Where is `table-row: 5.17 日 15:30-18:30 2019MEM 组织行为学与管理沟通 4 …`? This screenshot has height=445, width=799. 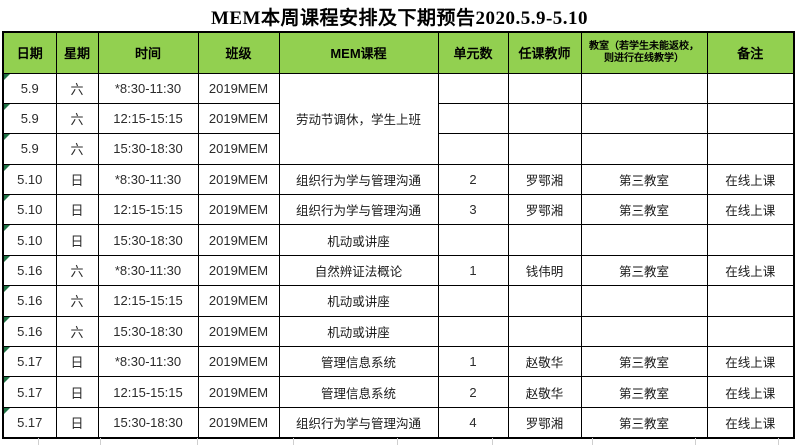
table-row: 5.17 日 15:30-18:30 2019MEM 组织行为学与管理沟通 4 … is located at coordinates (398, 422).